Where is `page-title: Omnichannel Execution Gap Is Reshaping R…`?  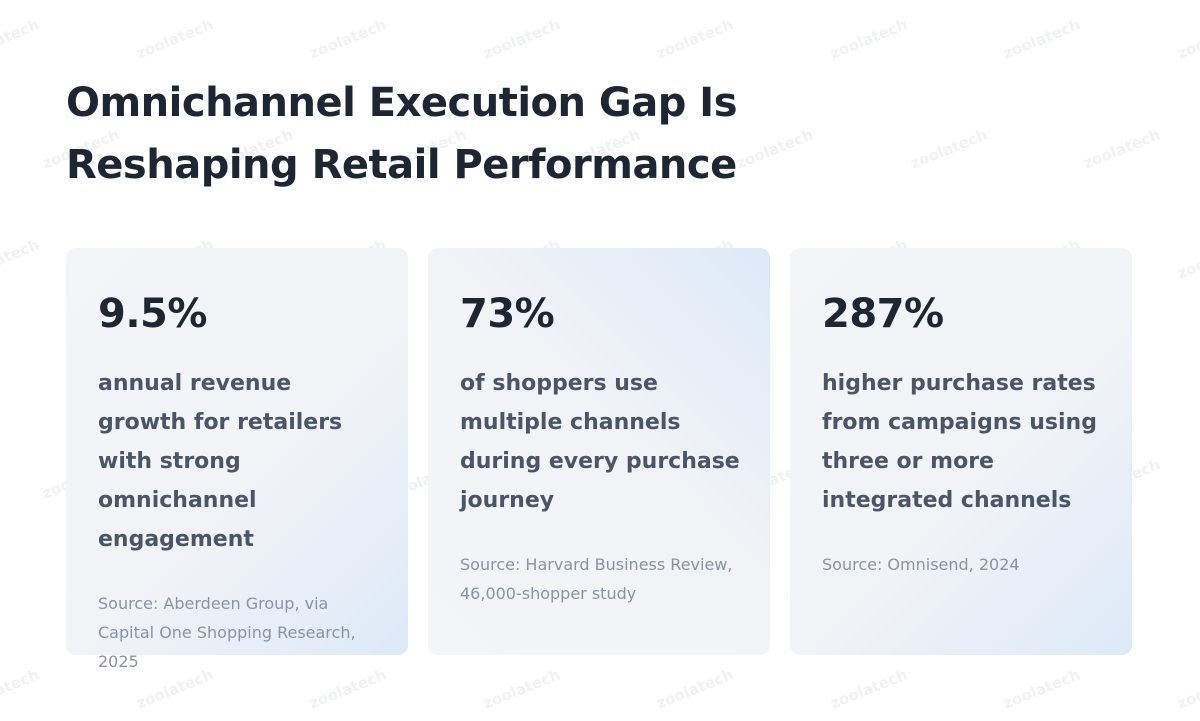 page-title: Omnichannel Execution Gap Is Reshaping R… is located at coordinates (402, 134).